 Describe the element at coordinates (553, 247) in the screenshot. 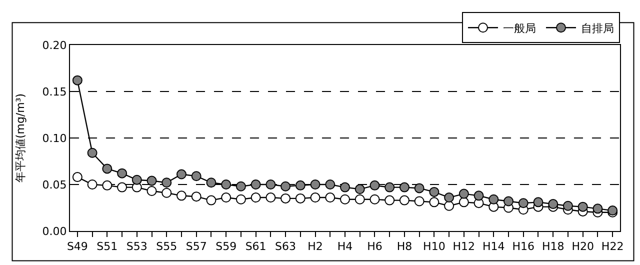

I see `x-tick-label: H18` at that location.